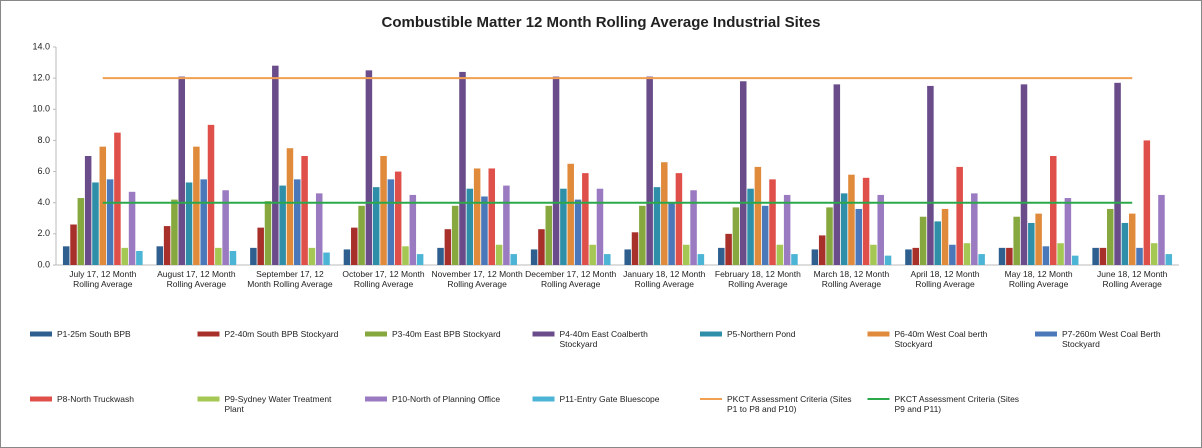 The width and height of the screenshot is (1202, 448). What do you see at coordinates (43, 171) in the screenshot?
I see `y-tick-label: 6.0` at bounding box center [43, 171].